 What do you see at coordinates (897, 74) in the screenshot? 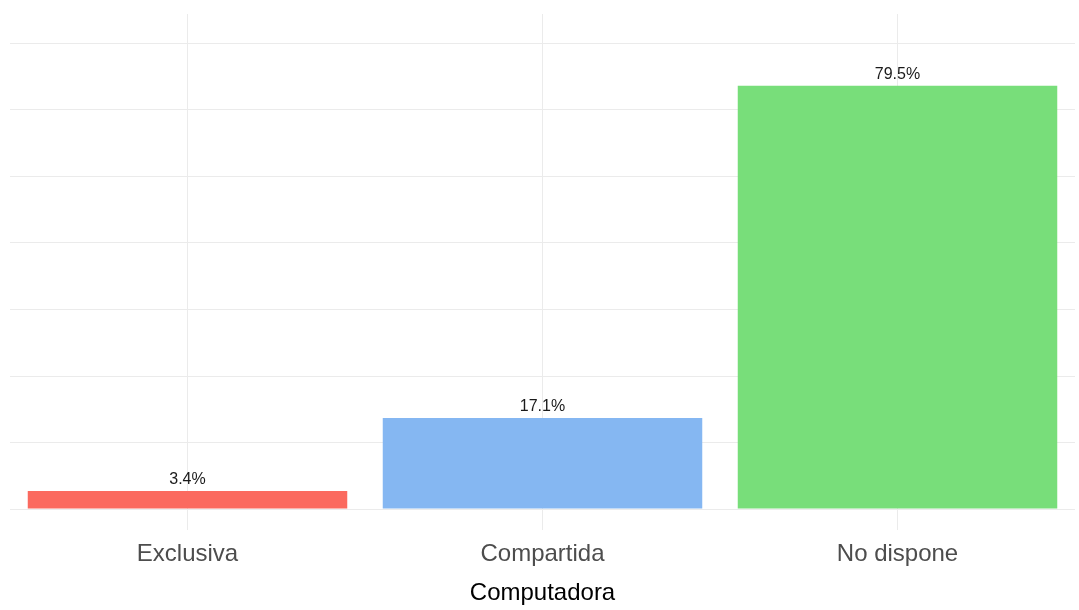
I see `data-label: 79.5%` at bounding box center [897, 74].